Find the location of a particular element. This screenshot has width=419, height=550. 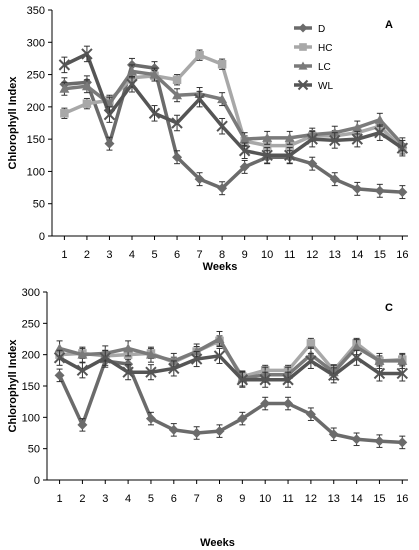

x-tick-label: 2 is located at coordinates (87, 255).